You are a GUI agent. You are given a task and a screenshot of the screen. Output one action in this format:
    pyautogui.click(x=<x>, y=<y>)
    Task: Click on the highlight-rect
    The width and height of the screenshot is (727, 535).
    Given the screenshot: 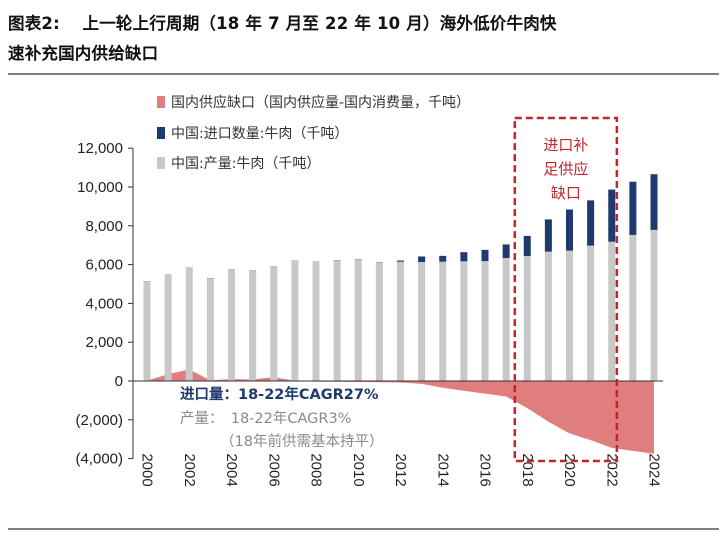 What is the action you would take?
    pyautogui.click(x=566, y=289)
    